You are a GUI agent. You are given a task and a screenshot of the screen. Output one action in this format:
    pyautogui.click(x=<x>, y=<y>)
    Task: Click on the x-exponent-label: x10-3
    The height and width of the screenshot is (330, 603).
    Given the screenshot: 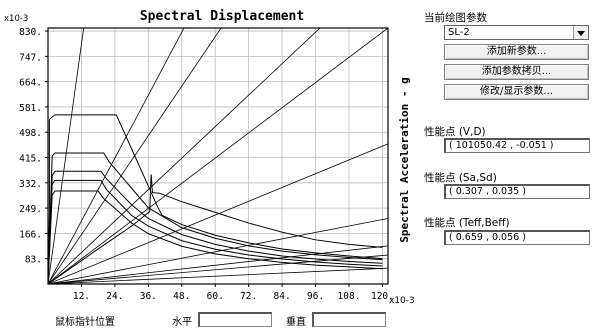 What is the action you would take?
    pyautogui.click(x=402, y=301)
    